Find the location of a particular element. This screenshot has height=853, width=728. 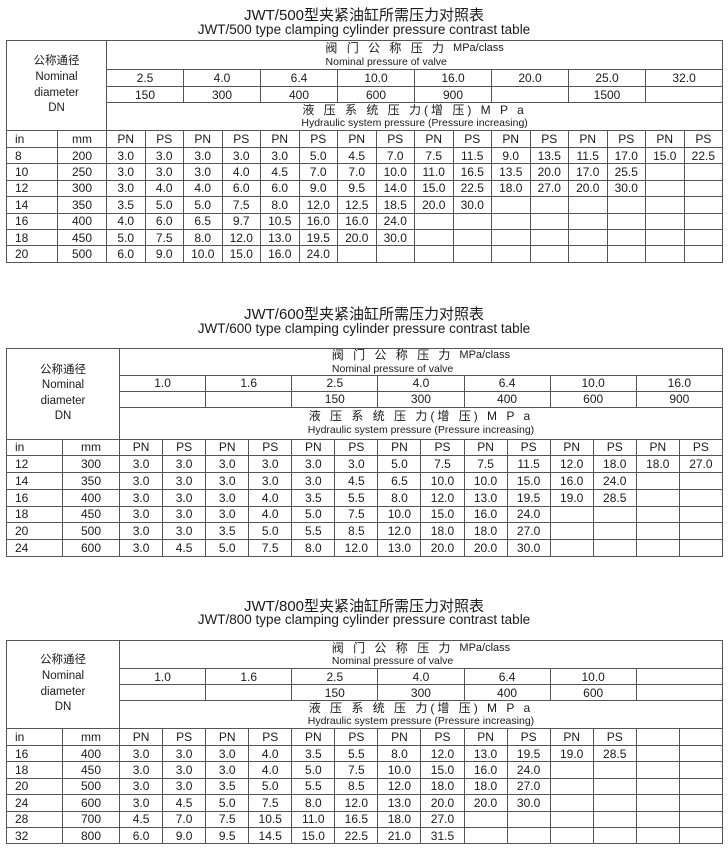

nominal-pressure-cell: 1.6 is located at coordinates (249, 676).